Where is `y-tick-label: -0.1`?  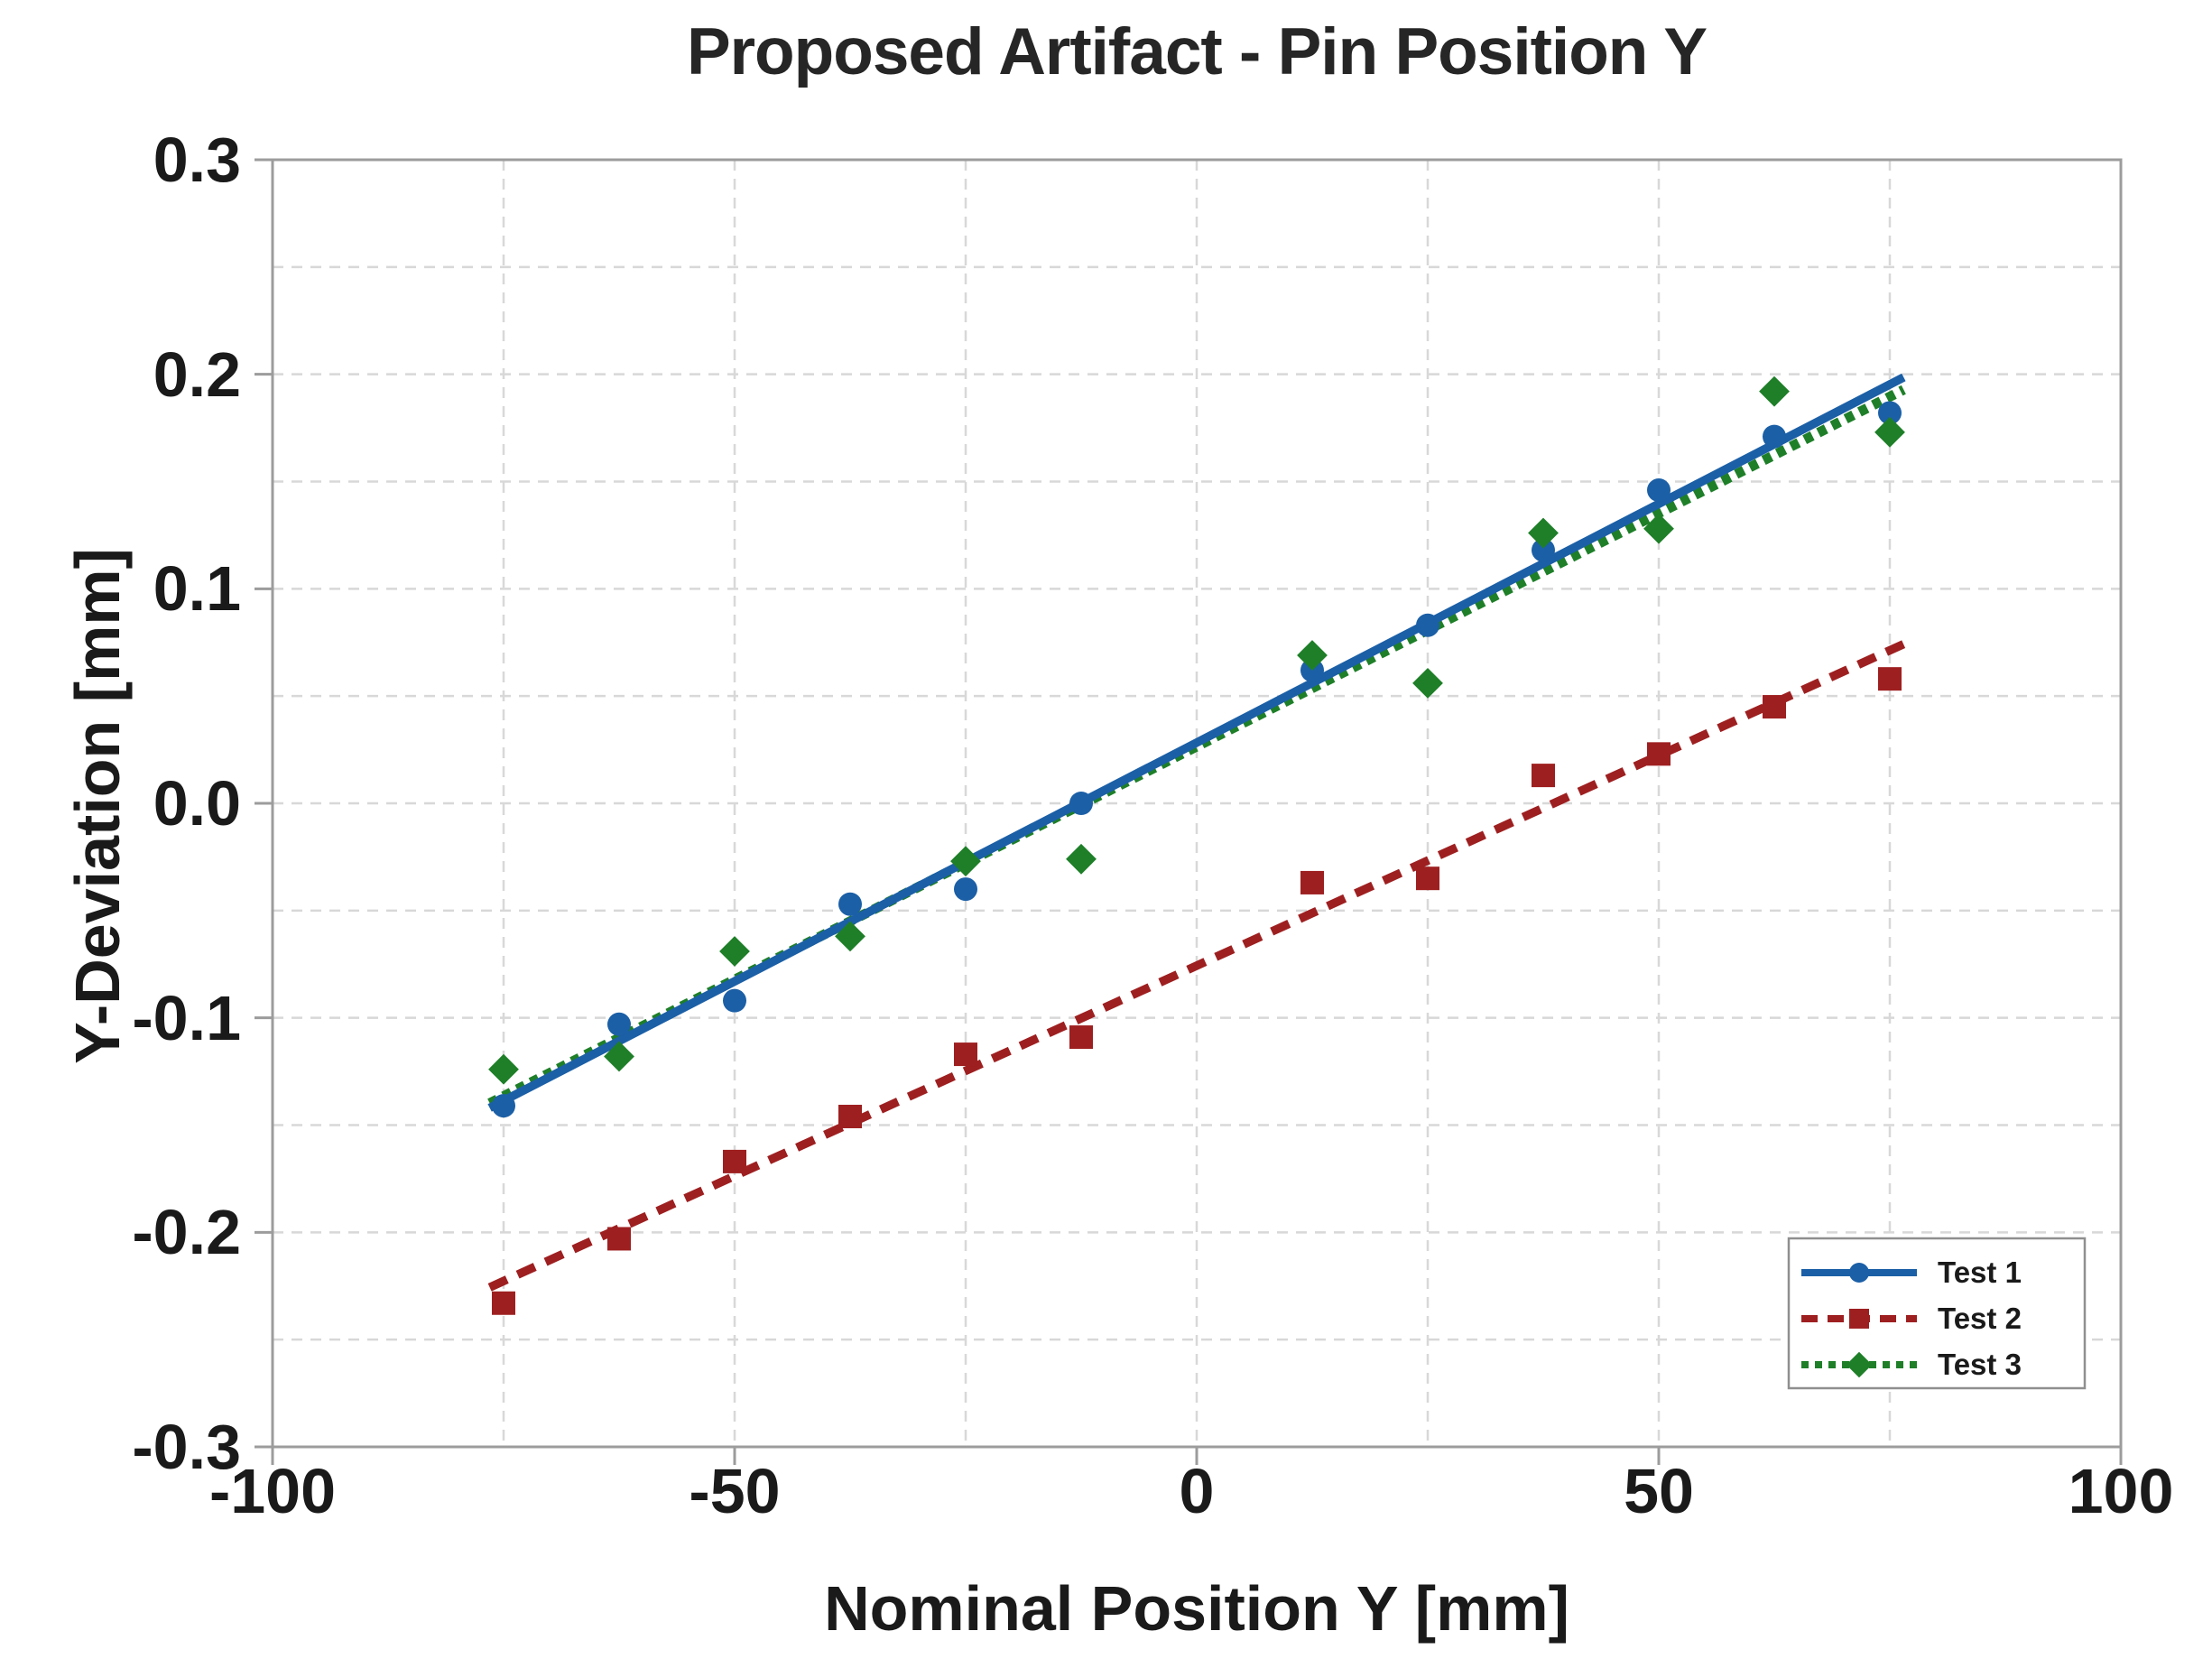 y-tick-label: -0.1 is located at coordinates (186, 1018).